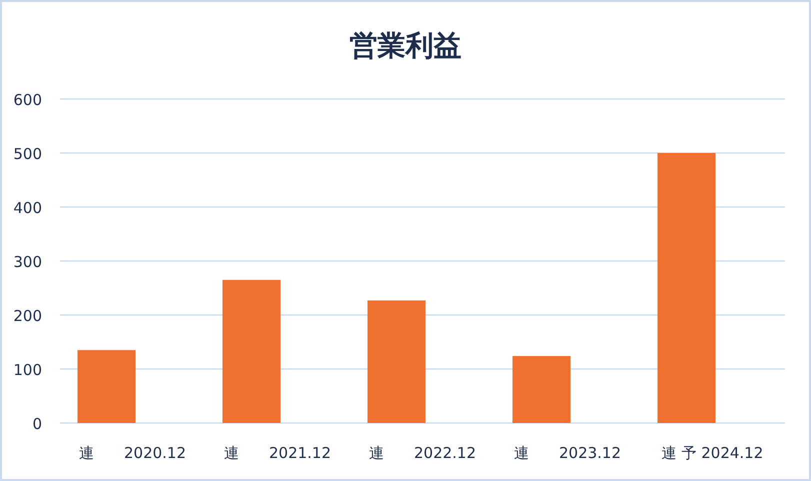 The height and width of the screenshot is (481, 811). Describe the element at coordinates (568, 453) in the screenshot. I see `x-tick-label: 連 2023.12` at that location.